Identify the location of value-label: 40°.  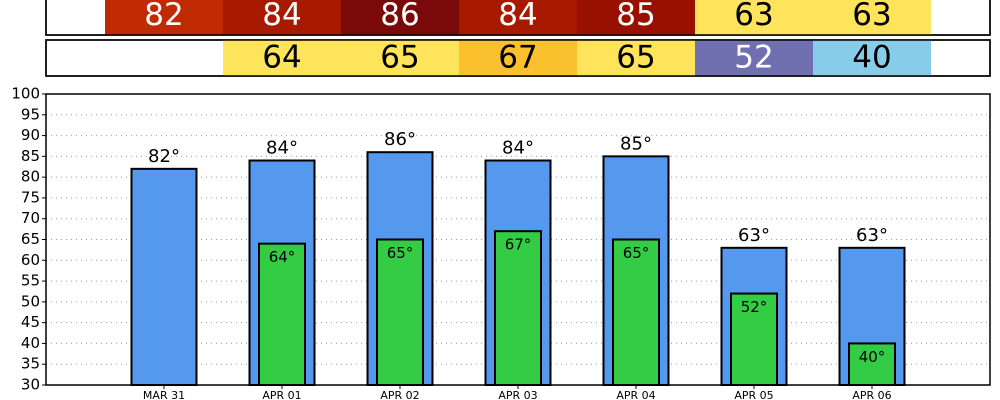
(872, 357).